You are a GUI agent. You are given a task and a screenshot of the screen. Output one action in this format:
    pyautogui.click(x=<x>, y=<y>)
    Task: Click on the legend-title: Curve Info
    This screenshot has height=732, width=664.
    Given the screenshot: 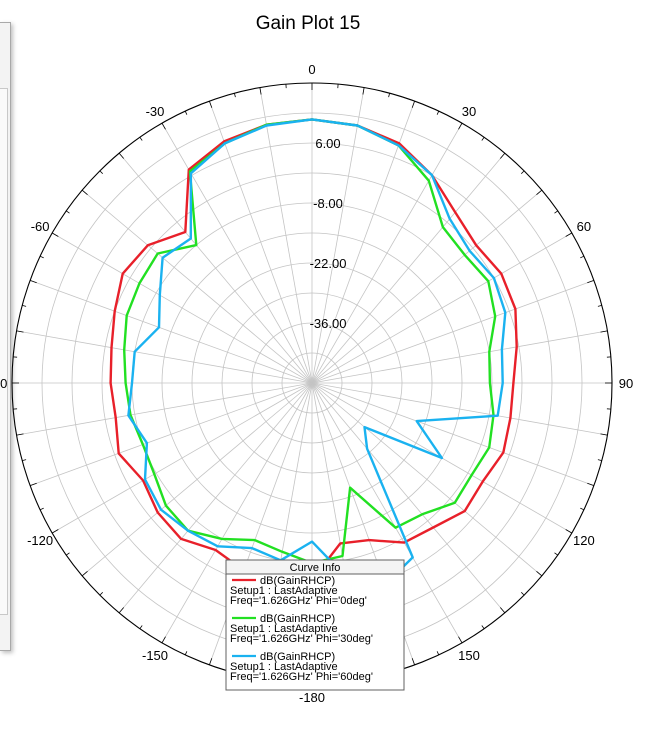 What is the action you would take?
    pyautogui.click(x=315, y=568)
    